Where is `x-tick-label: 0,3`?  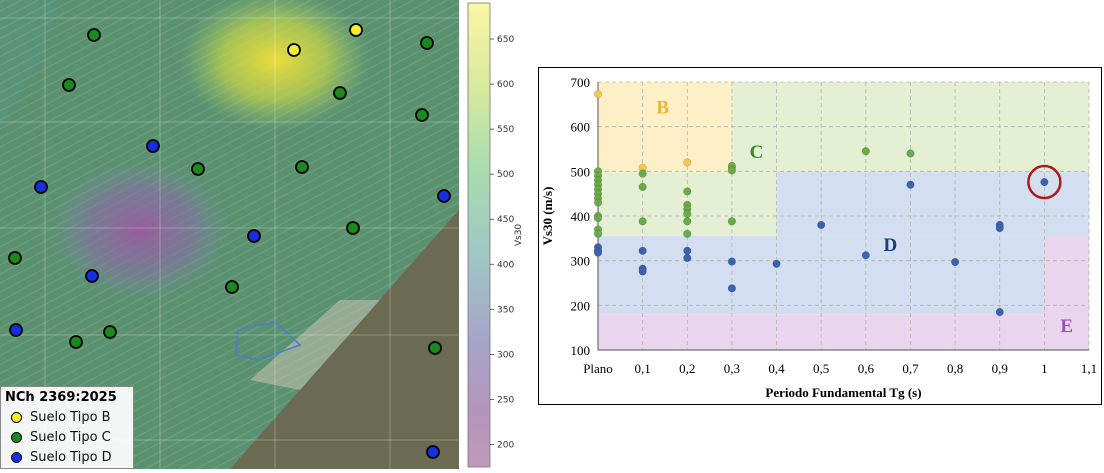 x-tick-label: 0,3 is located at coordinates (732, 368).